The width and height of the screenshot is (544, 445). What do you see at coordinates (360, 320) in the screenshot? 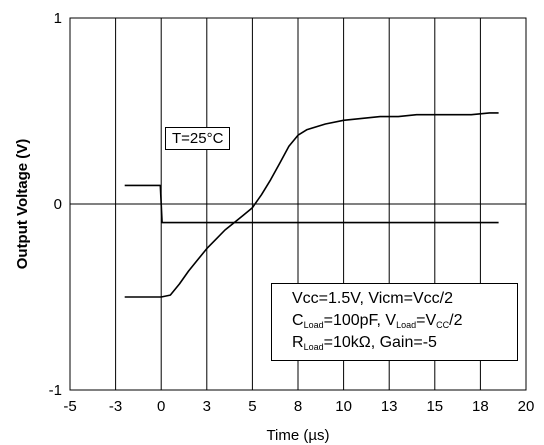
I see `c-value: =100pF, V` at bounding box center [360, 320].